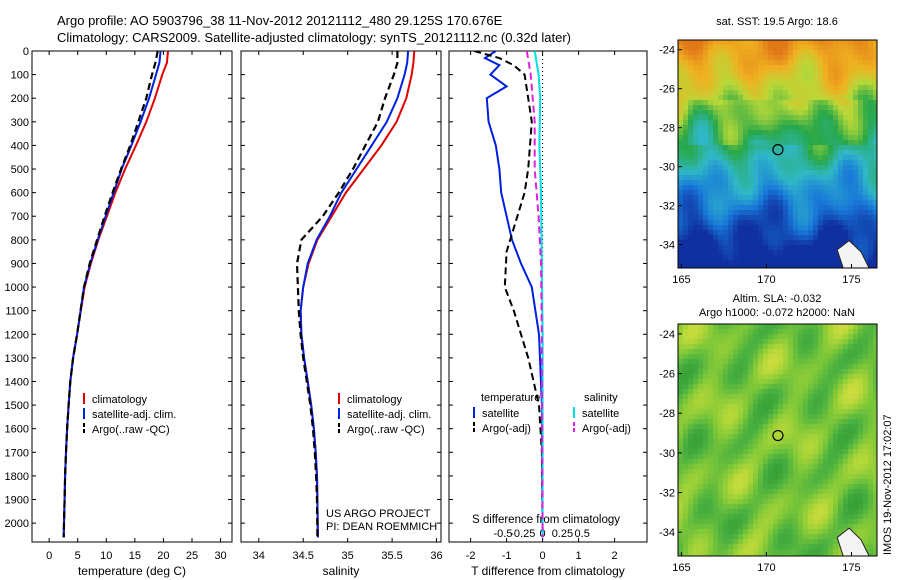 The width and height of the screenshot is (900, 580). What do you see at coordinates (17, 524) in the screenshot?
I see `ytick-label: 2000` at bounding box center [17, 524].